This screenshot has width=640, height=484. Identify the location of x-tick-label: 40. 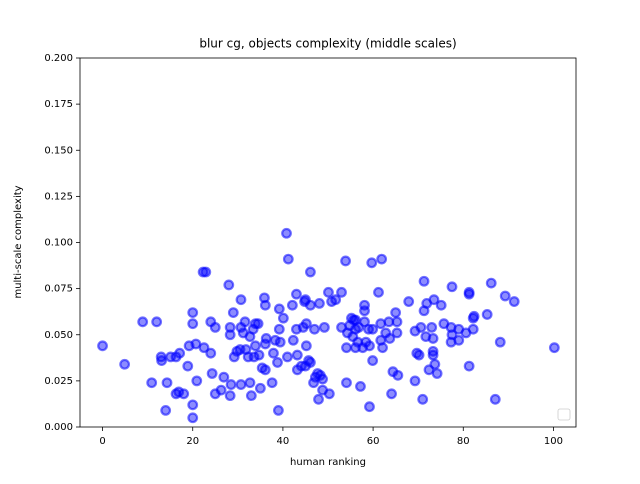
(283, 441).